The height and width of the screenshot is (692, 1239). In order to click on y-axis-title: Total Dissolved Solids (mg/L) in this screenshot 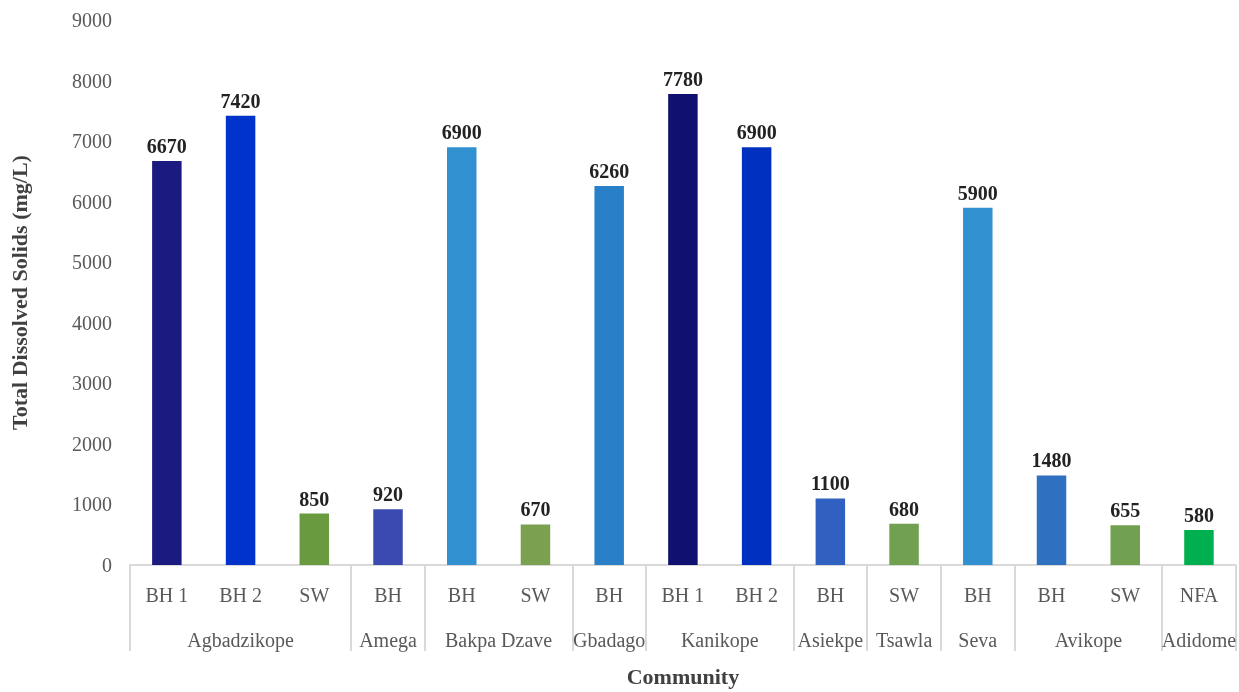, I will do `click(19, 292)`.